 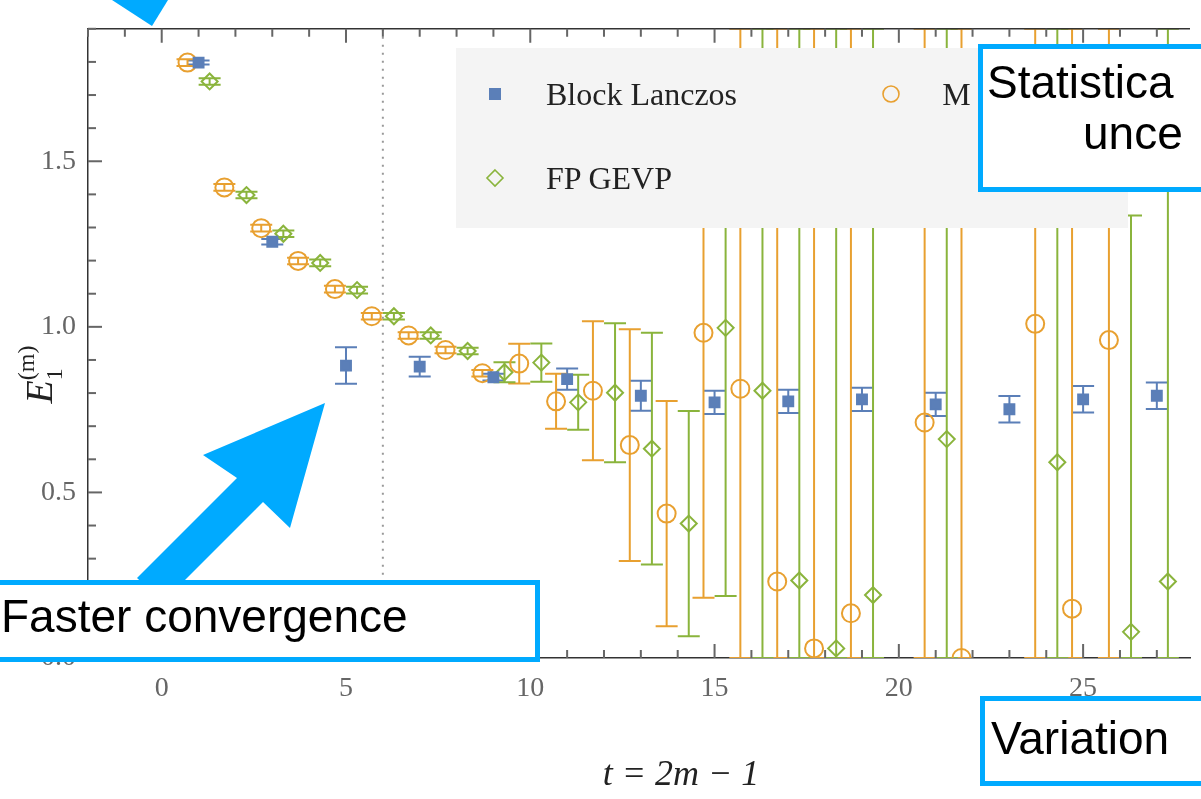 What do you see at coordinates (609, 178) in the screenshot?
I see `legend-label: FP GEVP` at bounding box center [609, 178].